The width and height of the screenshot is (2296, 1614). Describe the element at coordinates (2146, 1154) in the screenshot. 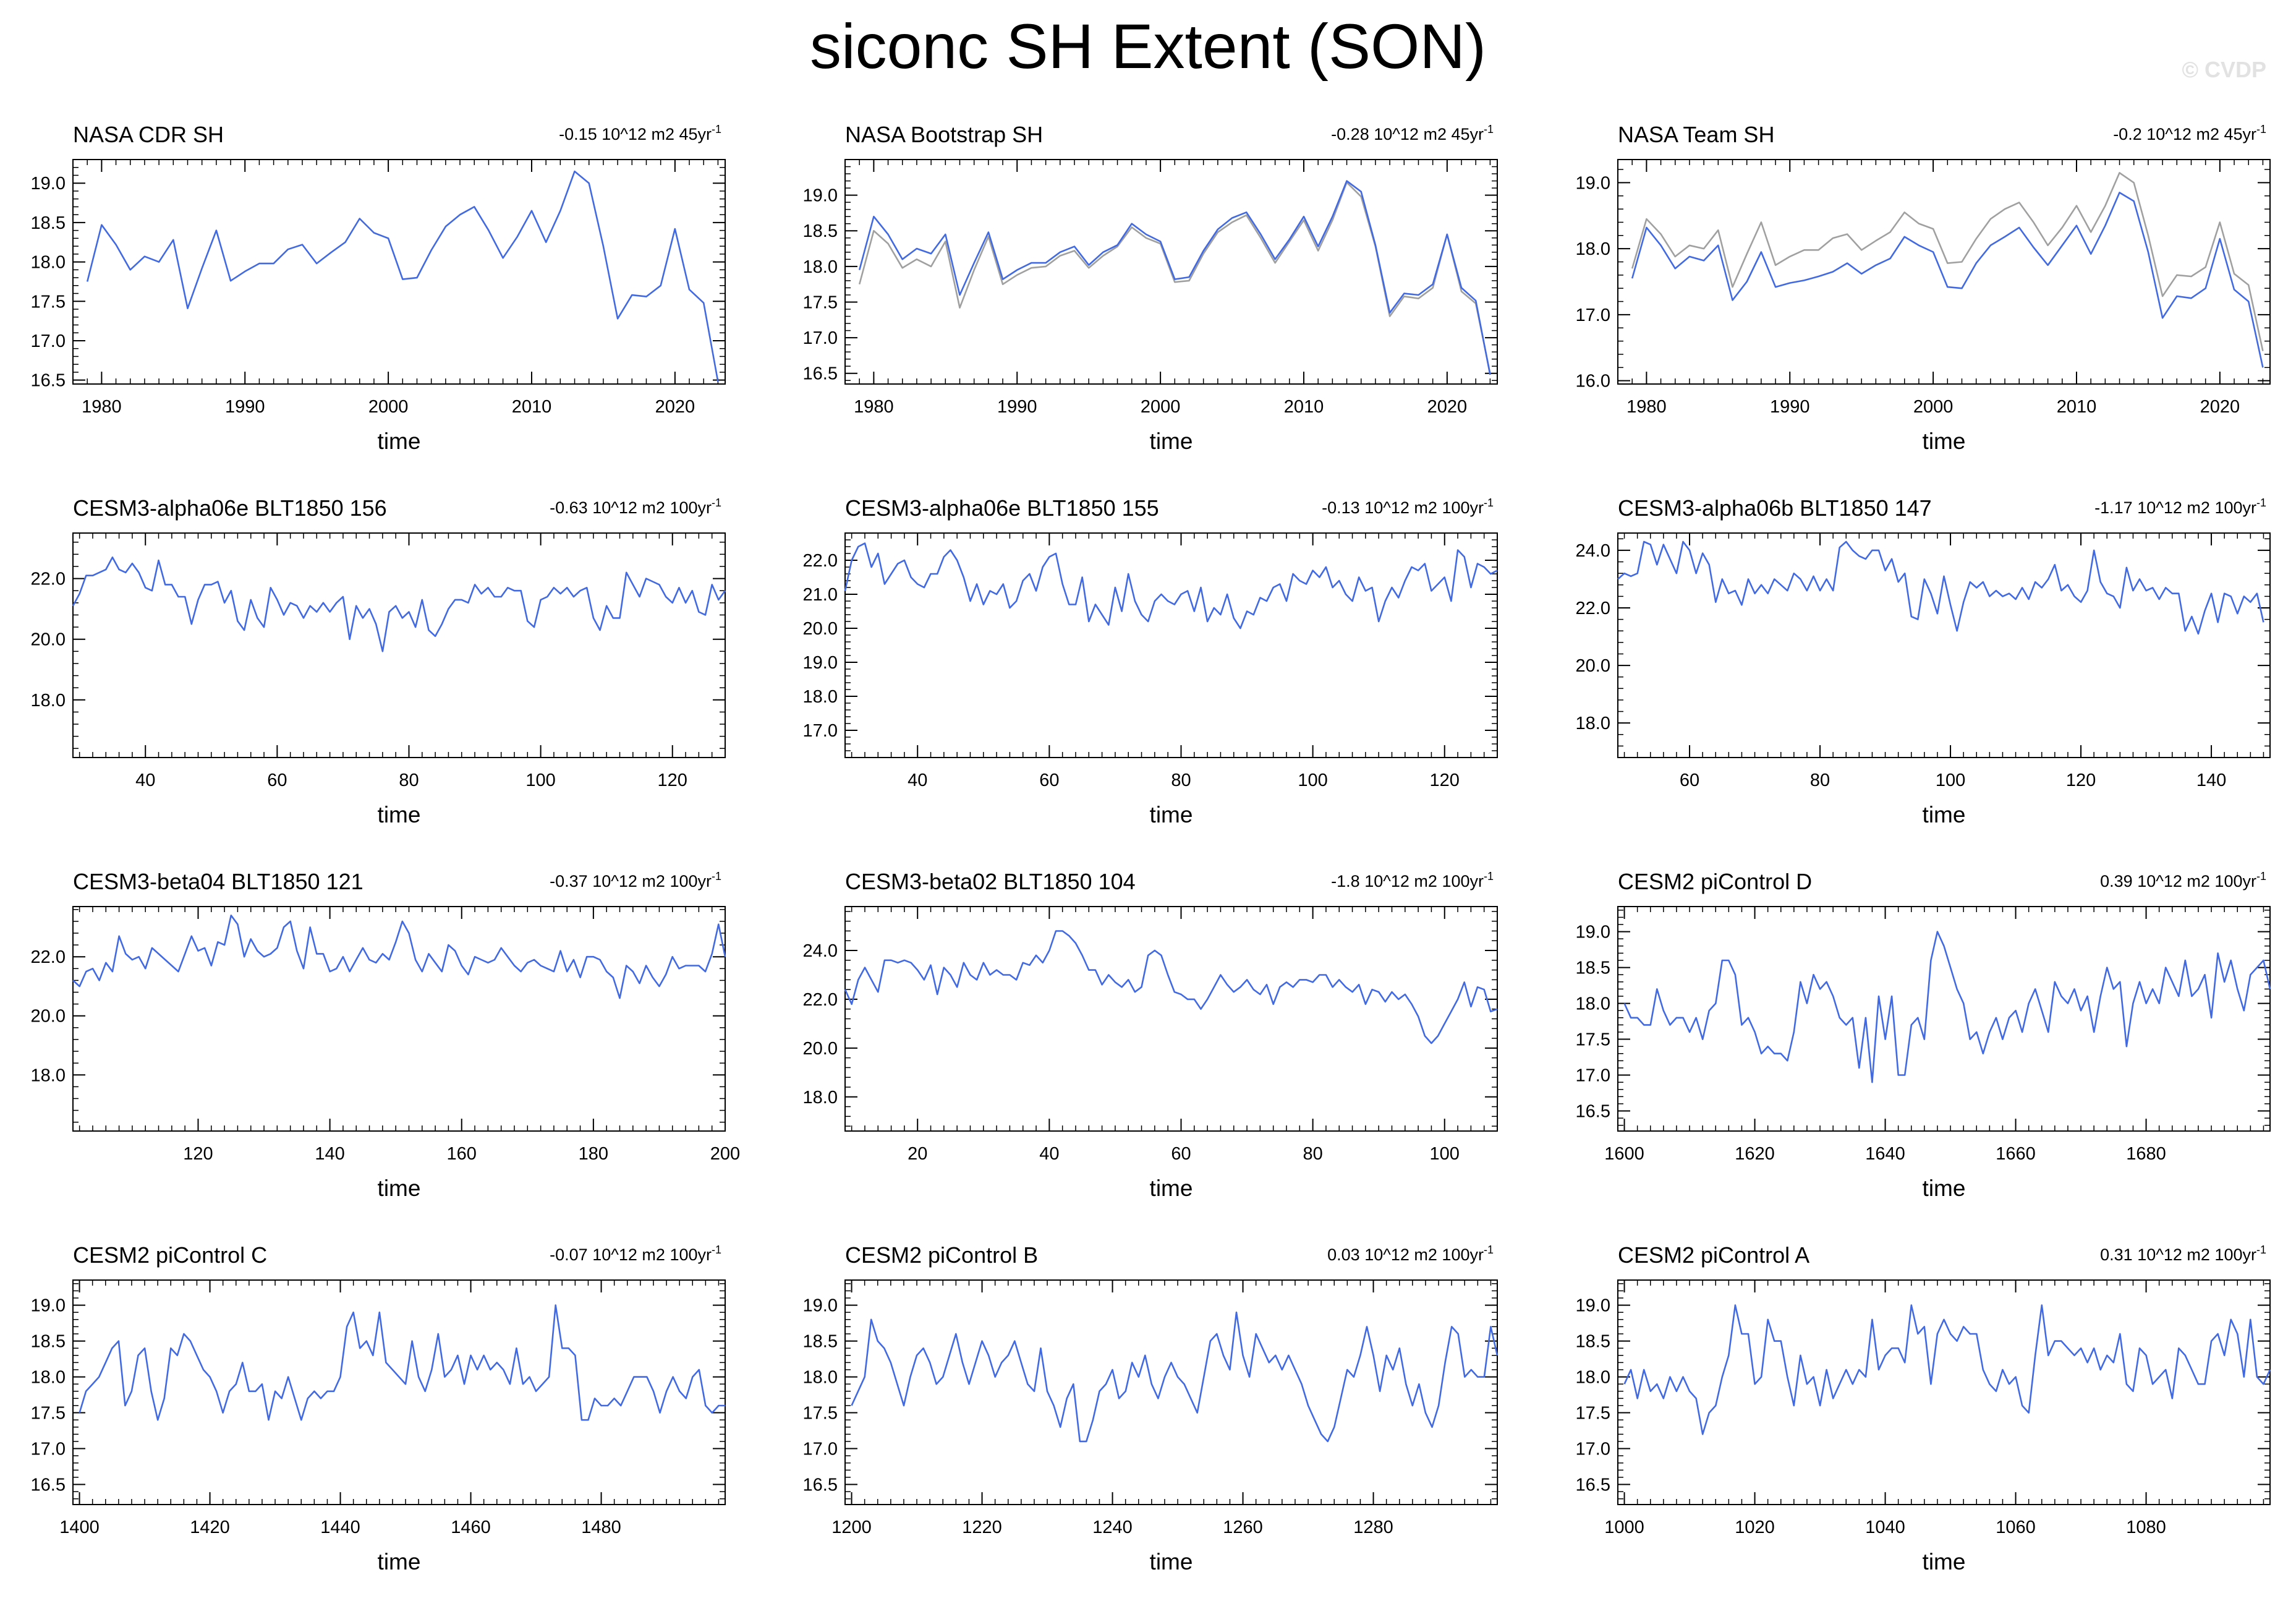

I see `x-tick-label: 1680` at that location.